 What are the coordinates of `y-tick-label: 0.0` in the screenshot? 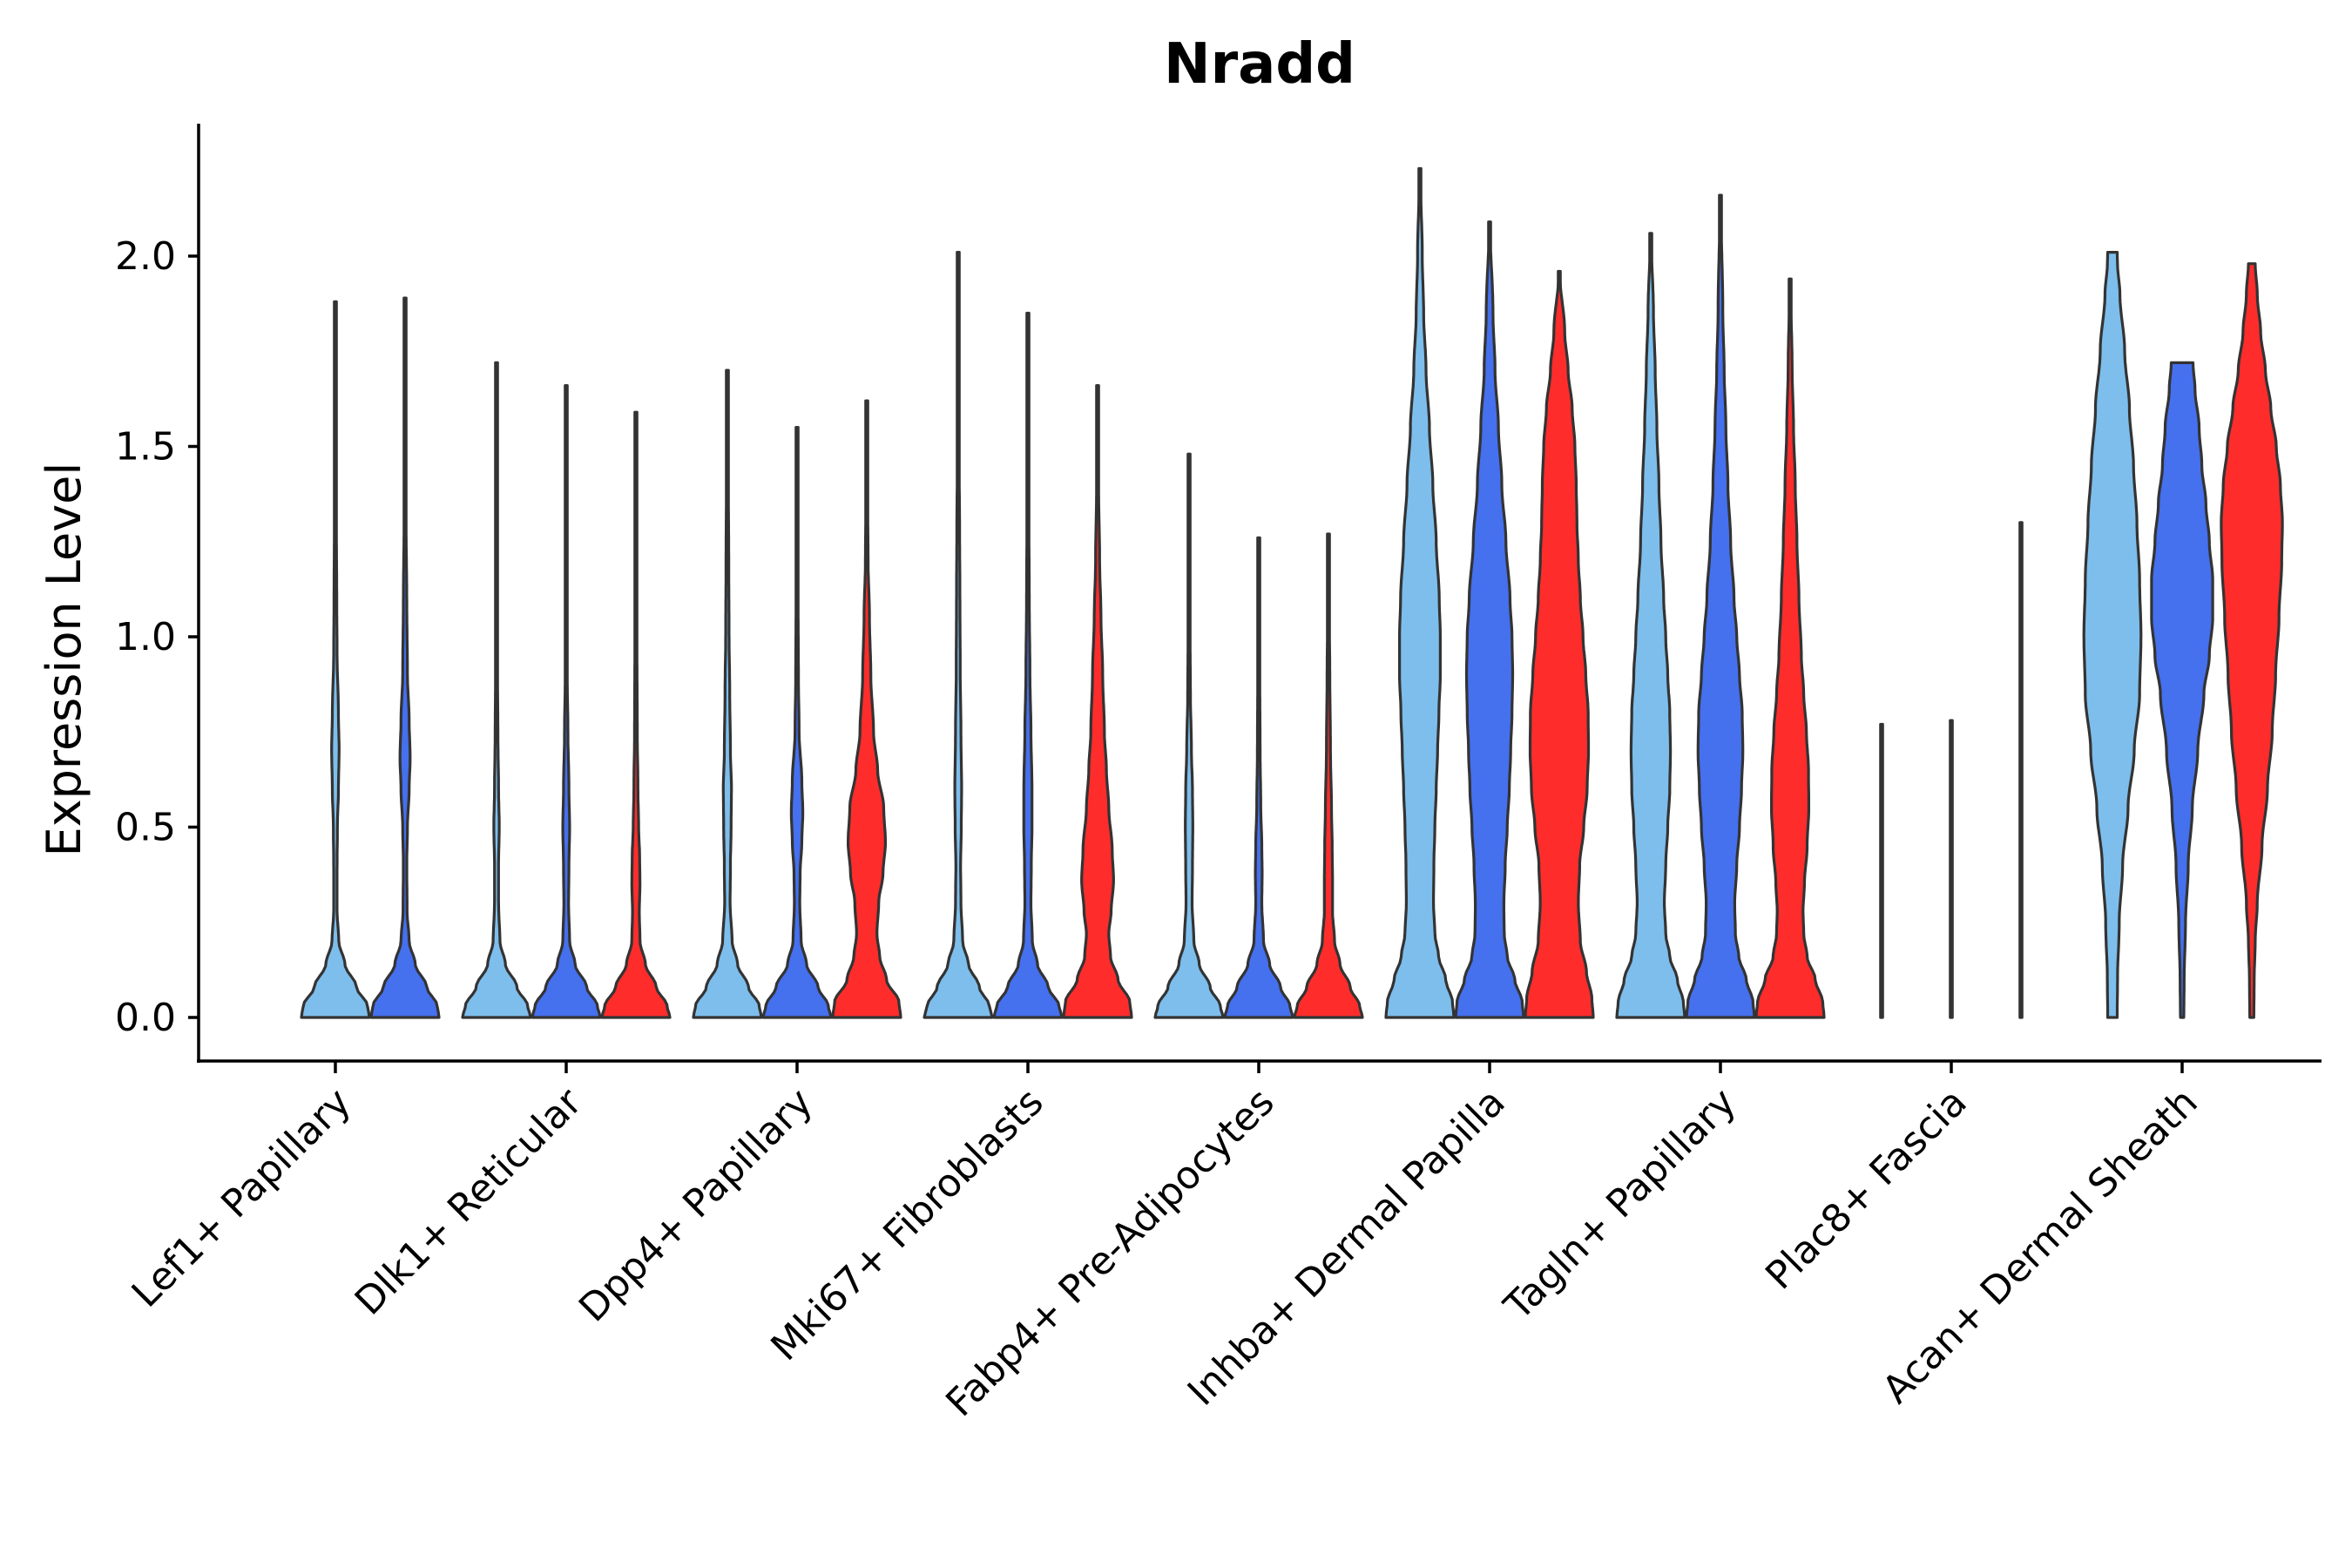 It's located at (145, 1018).